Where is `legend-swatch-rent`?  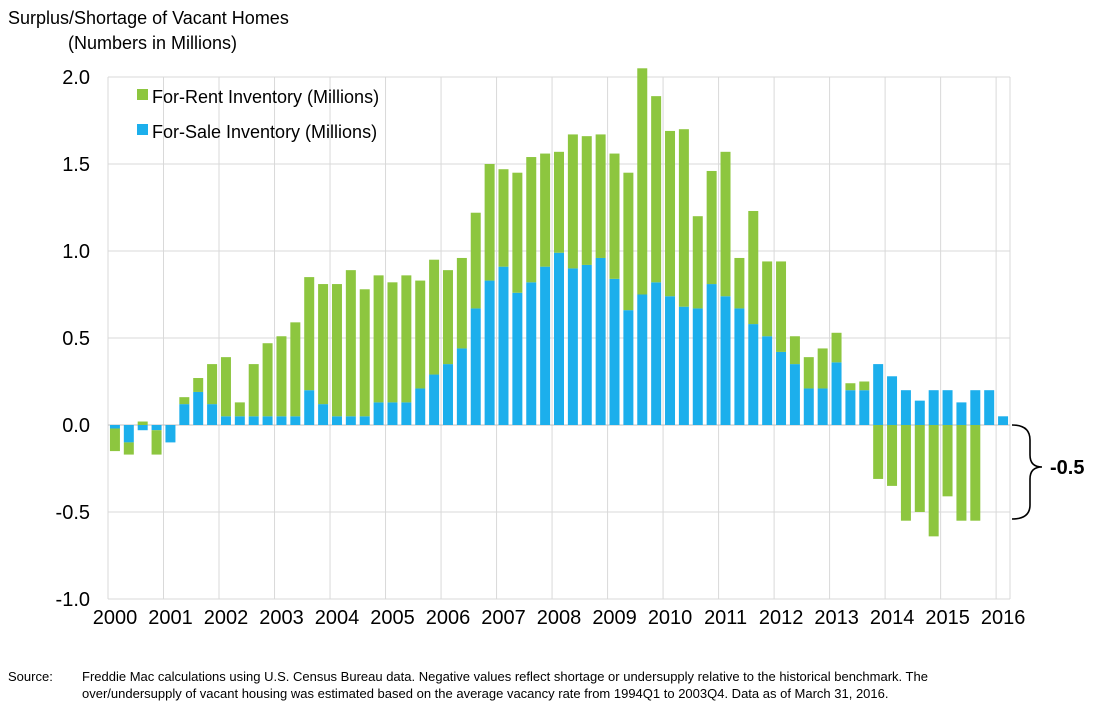
legend-swatch-rent is located at coordinates (142, 94).